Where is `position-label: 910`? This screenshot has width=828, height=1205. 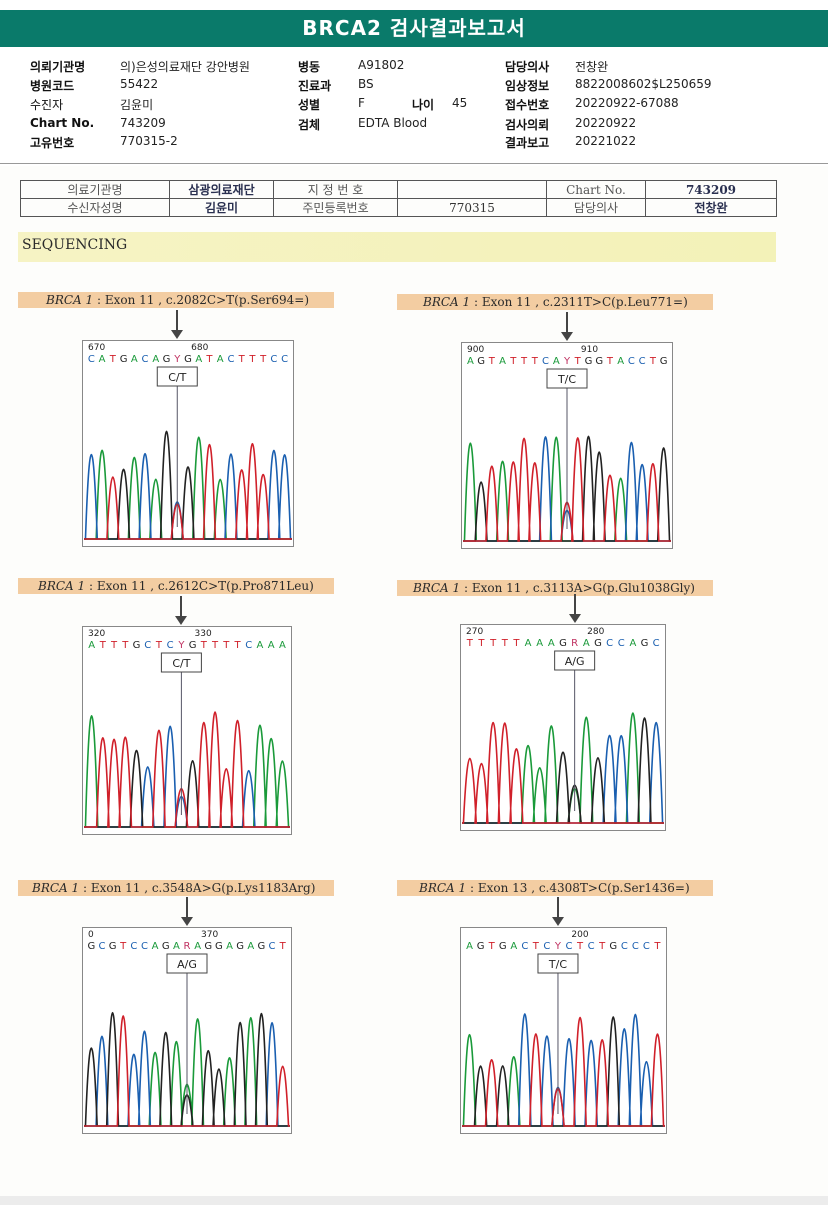
position-label: 910 is located at coordinates (589, 350).